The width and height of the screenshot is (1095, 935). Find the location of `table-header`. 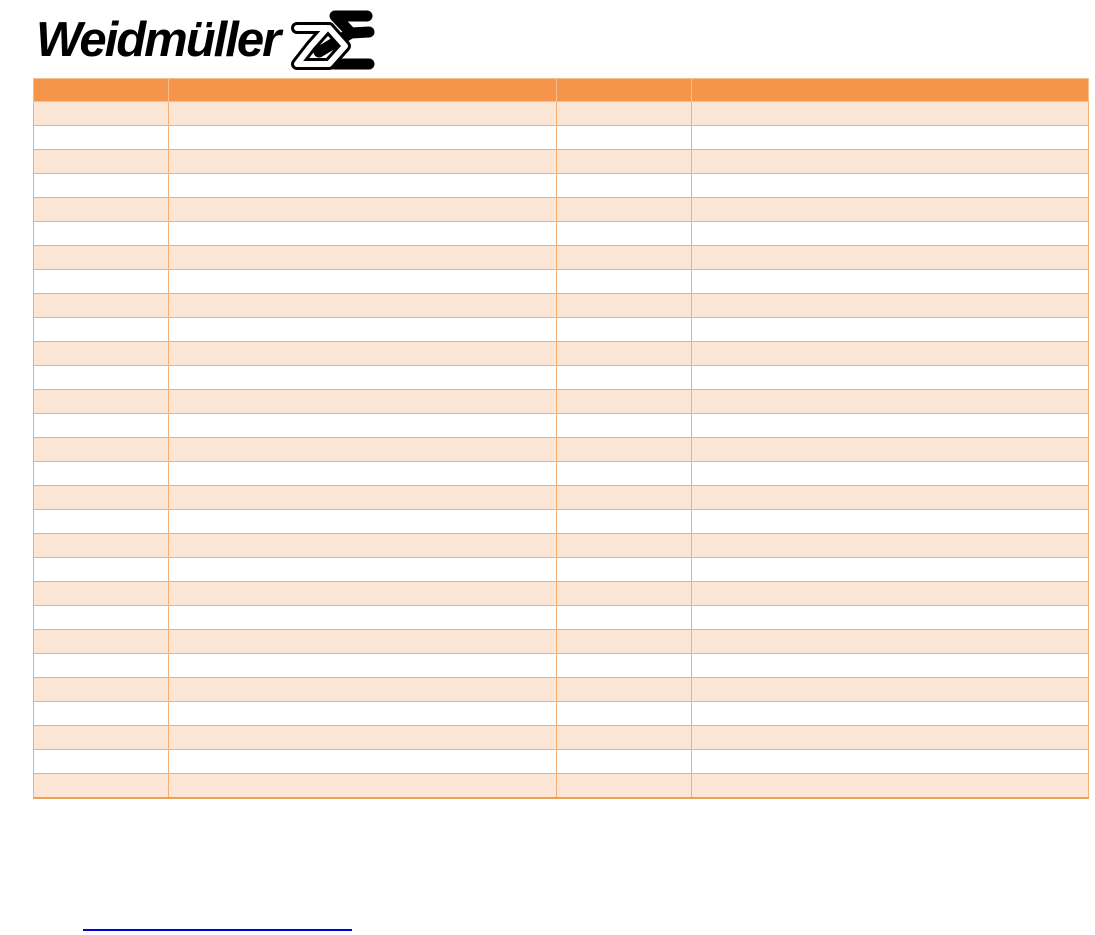

table-header is located at coordinates (561, 90).